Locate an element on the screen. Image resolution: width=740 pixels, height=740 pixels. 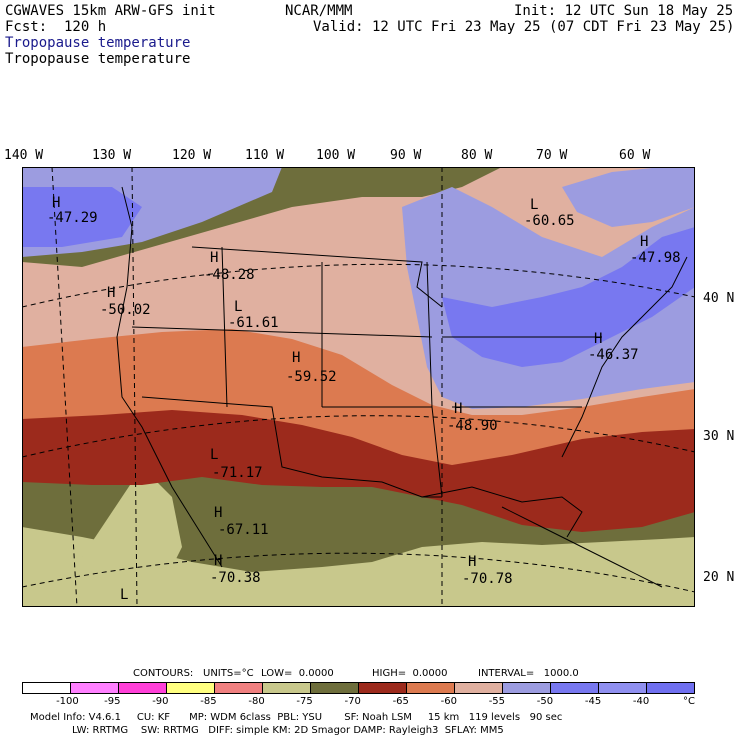
lon-label: 120 W is located at coordinates (192, 155).